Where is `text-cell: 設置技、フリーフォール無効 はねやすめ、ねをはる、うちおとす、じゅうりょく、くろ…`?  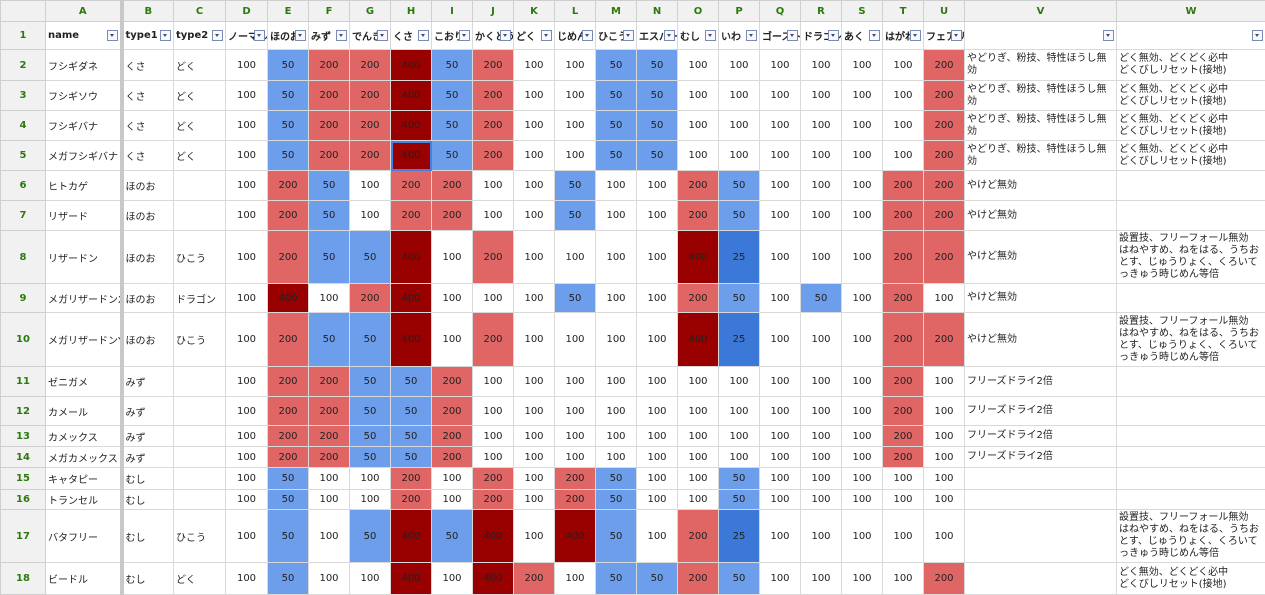
text-cell: 設置技、フリーフォール無効 はねやすめ、ねをはる、うちおとす、じゅうりょく、くろ… is located at coordinates (1191, 340).